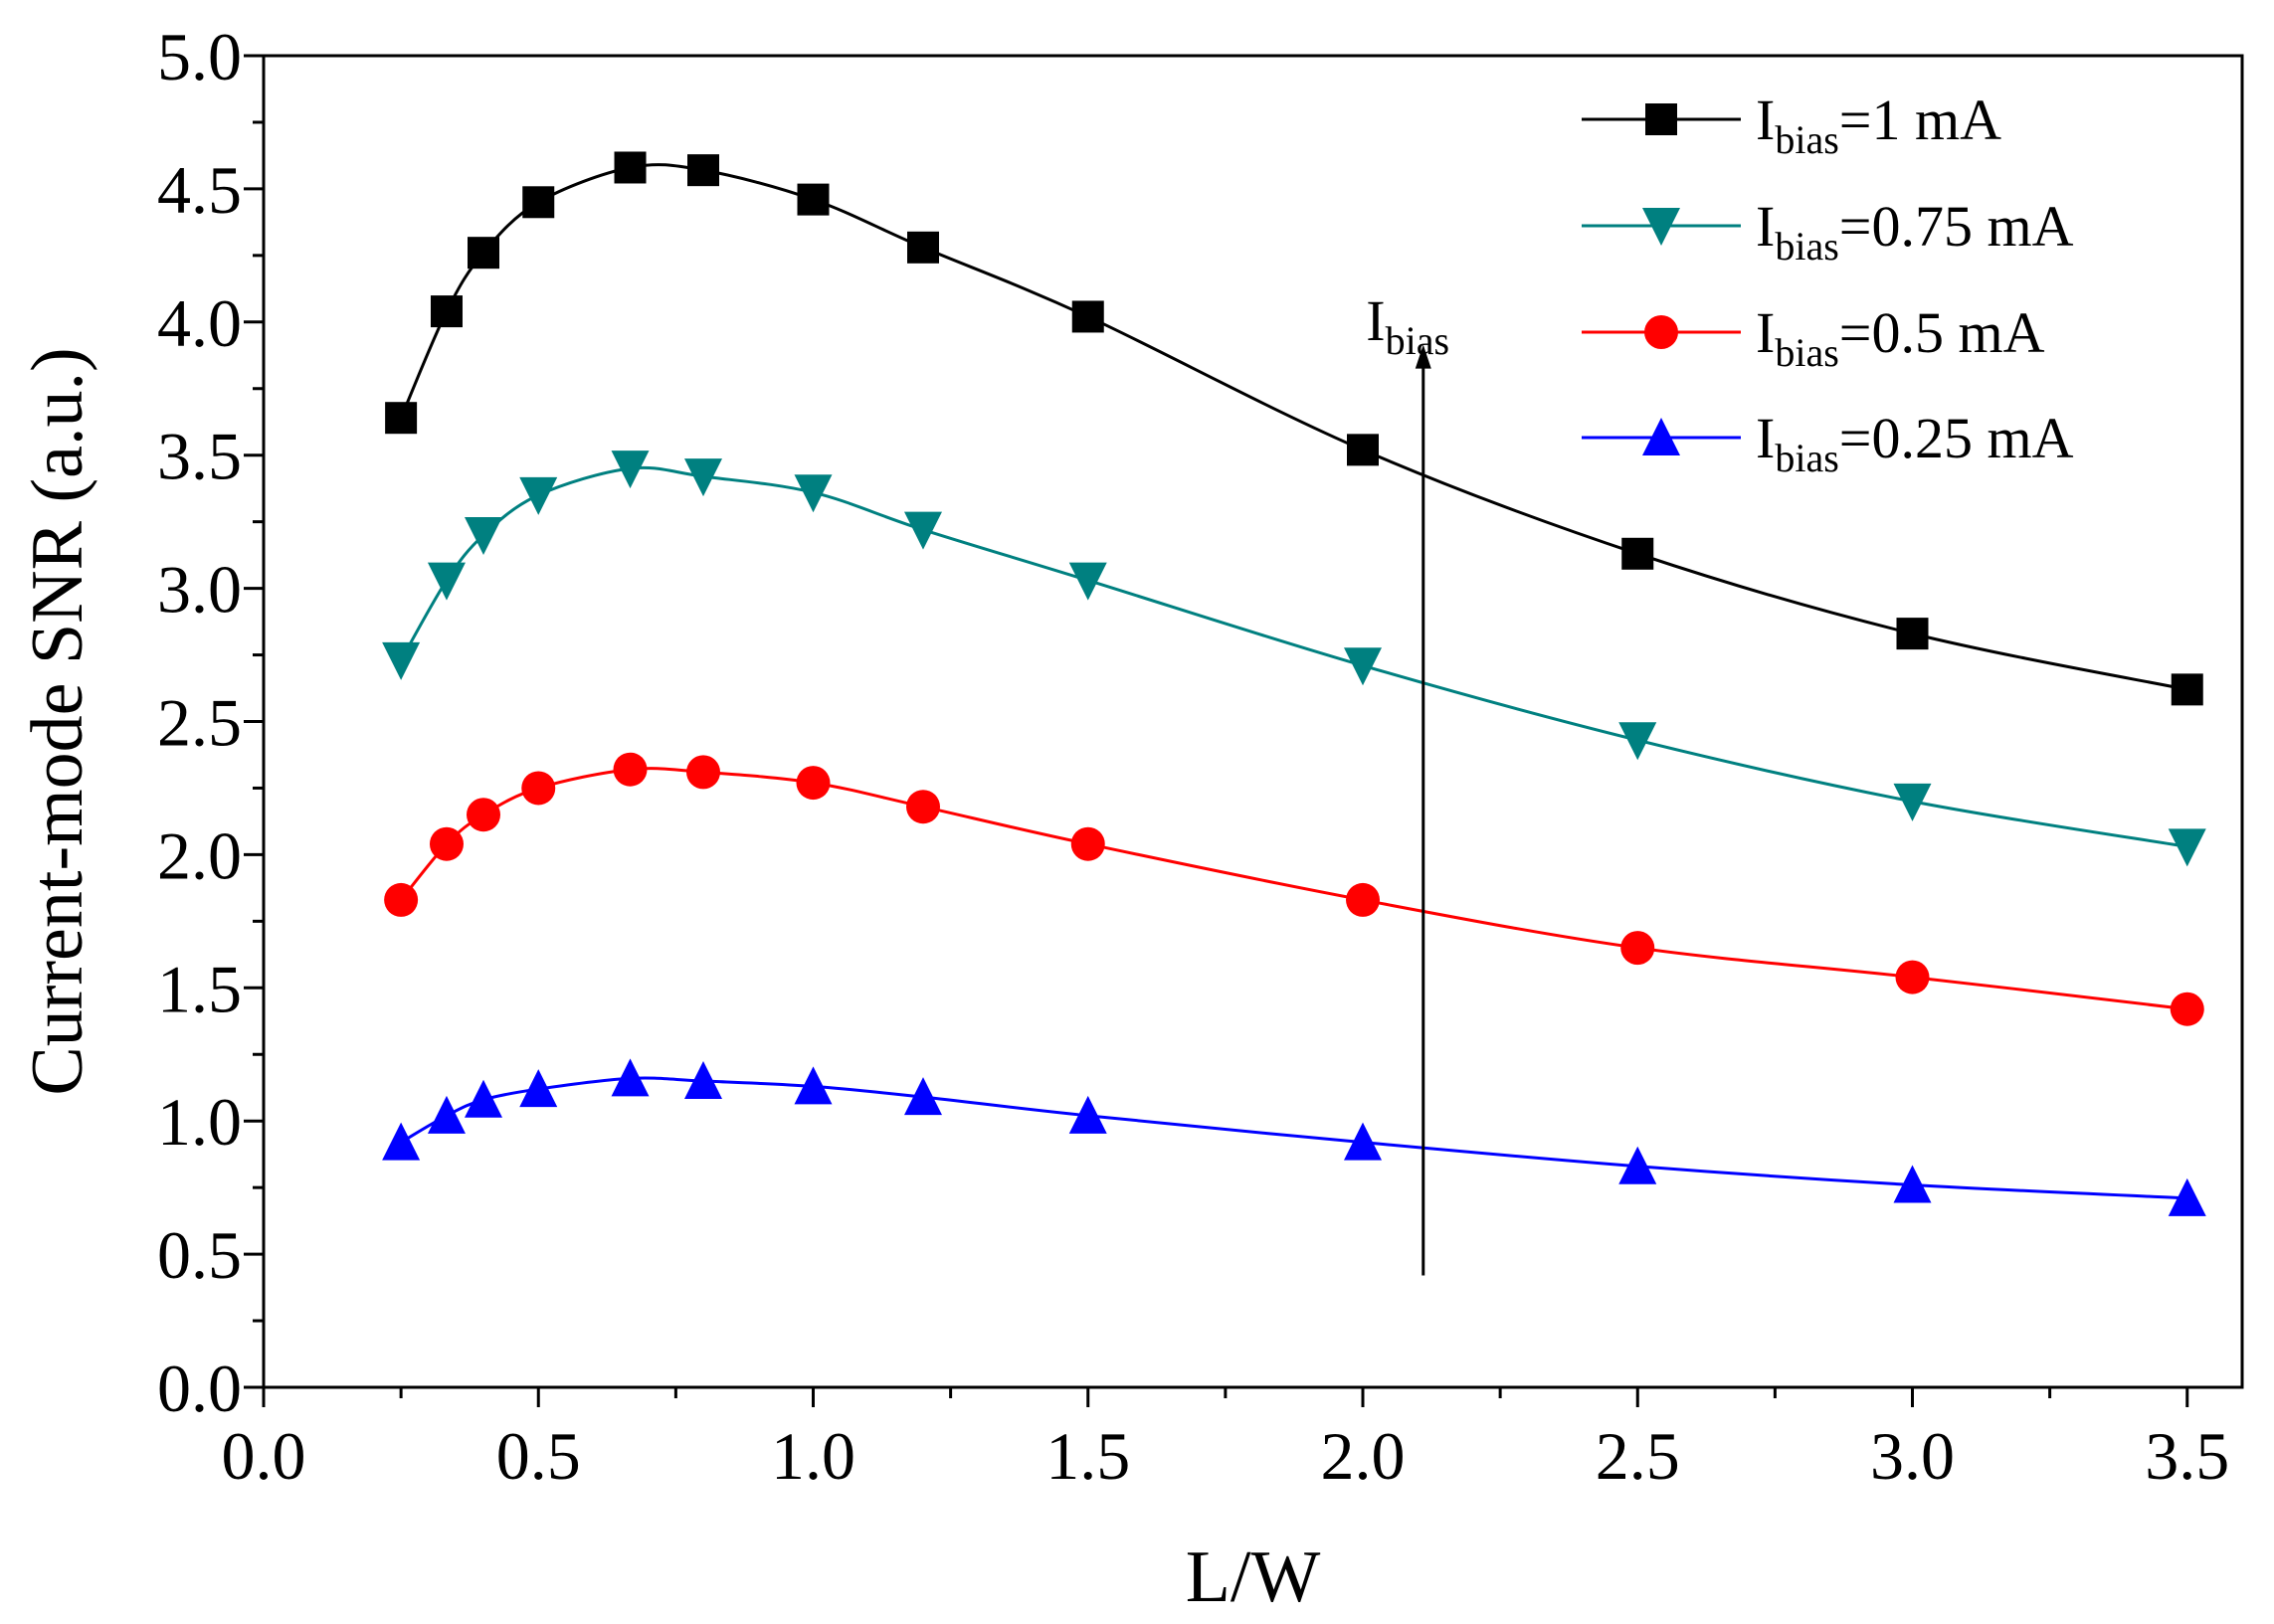  I want to click on x-tick-label: 3.5, so click(2187, 1456).